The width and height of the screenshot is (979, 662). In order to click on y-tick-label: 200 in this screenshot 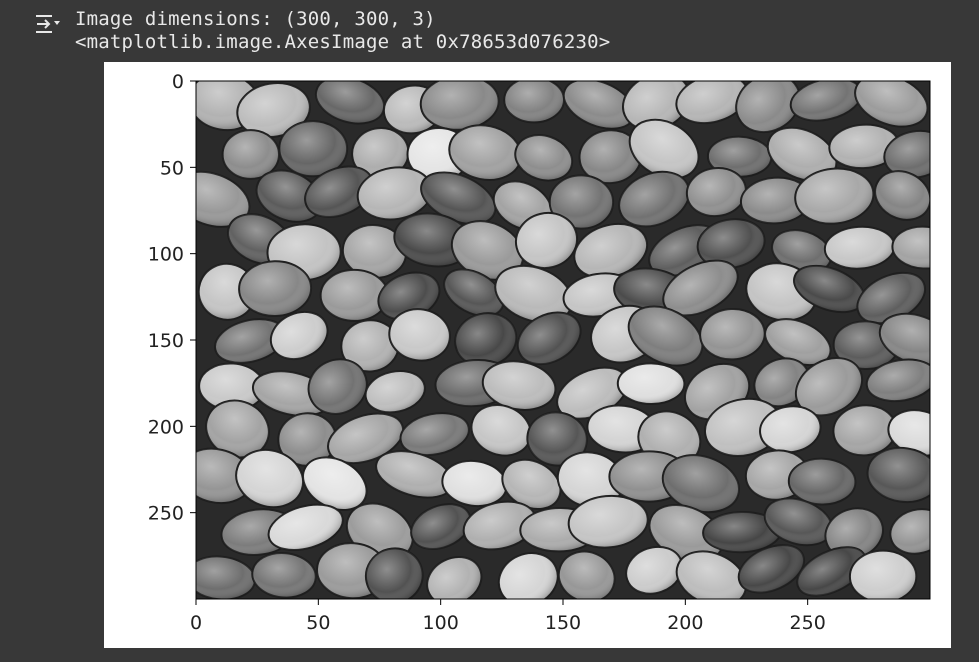, I will do `click(166, 427)`.